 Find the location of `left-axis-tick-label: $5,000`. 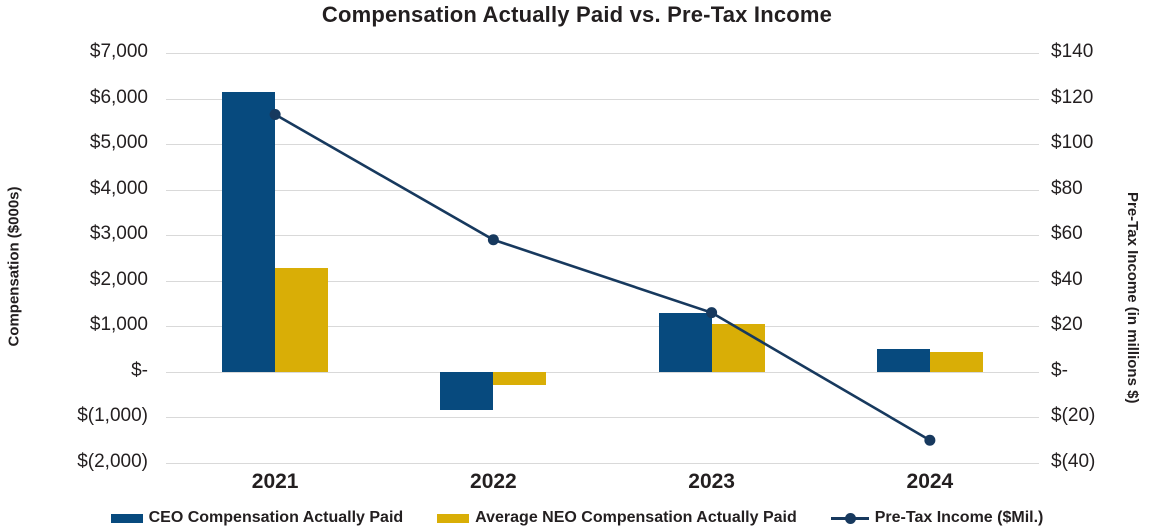

left-axis-tick-label: $5,000 is located at coordinates (118, 143).